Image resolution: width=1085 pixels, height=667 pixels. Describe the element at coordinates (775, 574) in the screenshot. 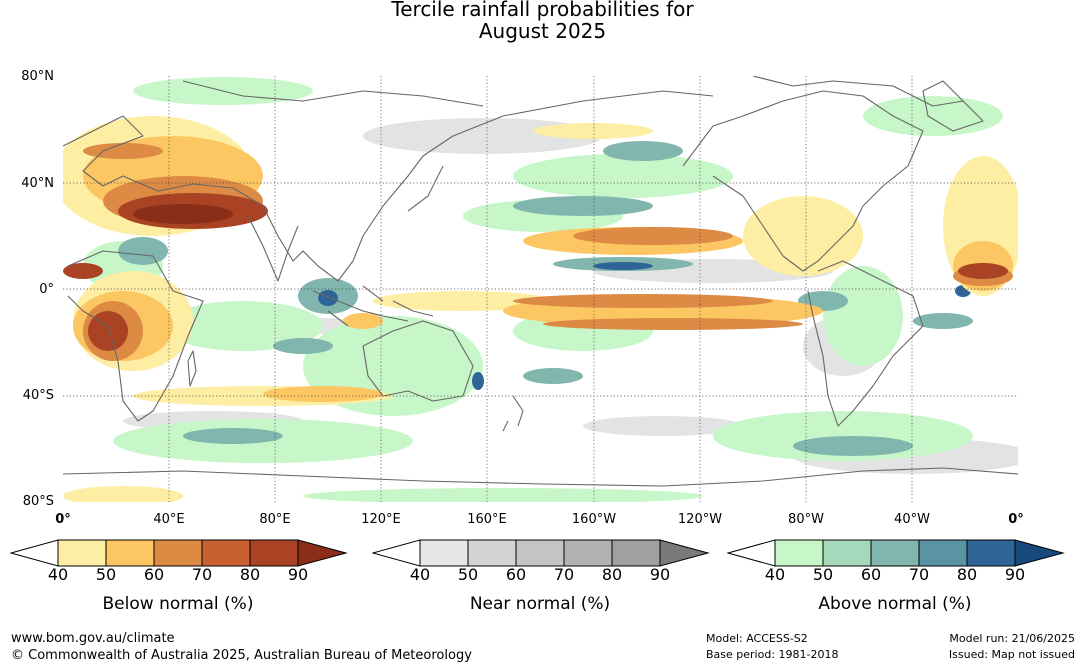

I see `legend-above-tick: 40` at that location.